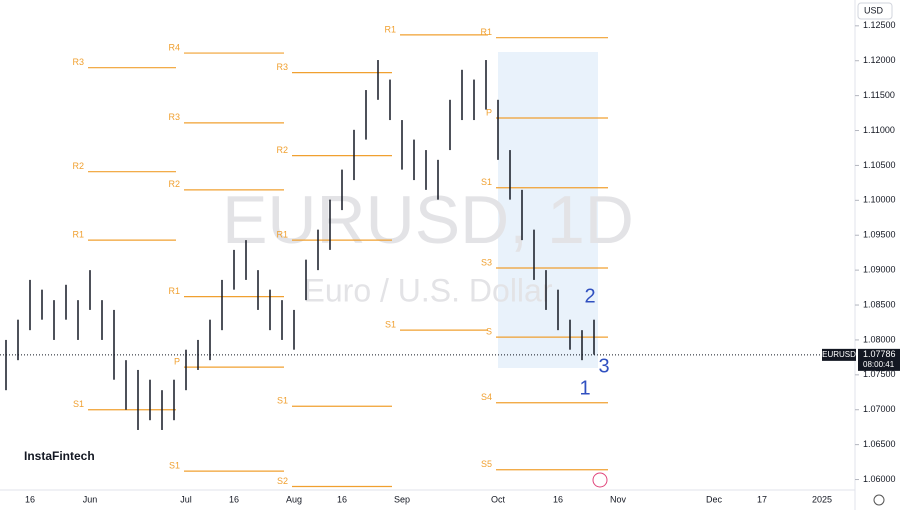 The height and width of the screenshot is (510, 900). What do you see at coordinates (879, 25) in the screenshot?
I see `y-tick-label: 1.12500` at bounding box center [879, 25].